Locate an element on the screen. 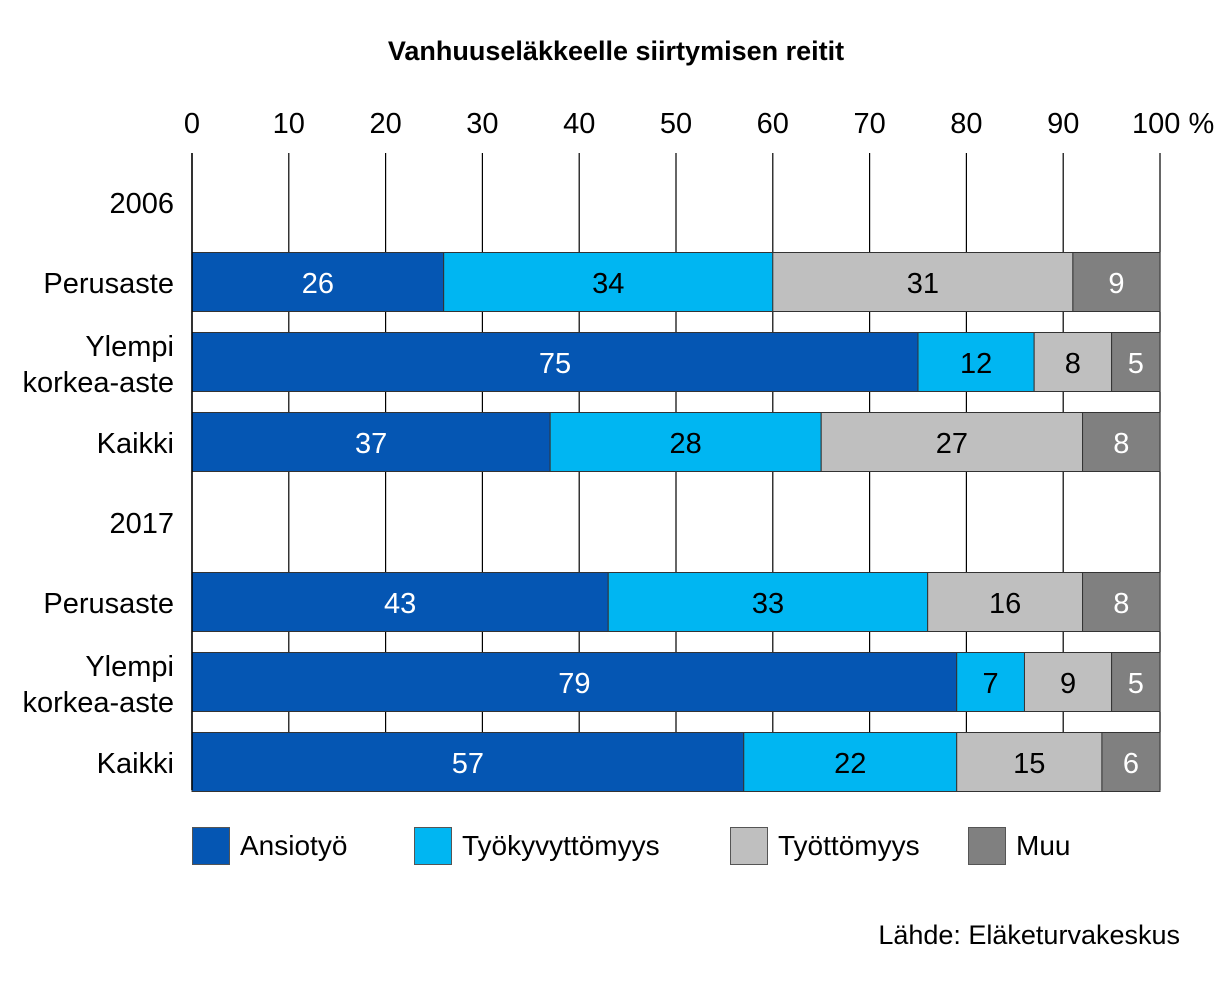 This screenshot has height=982, width=1232. data-label: 16 is located at coordinates (1005, 604).